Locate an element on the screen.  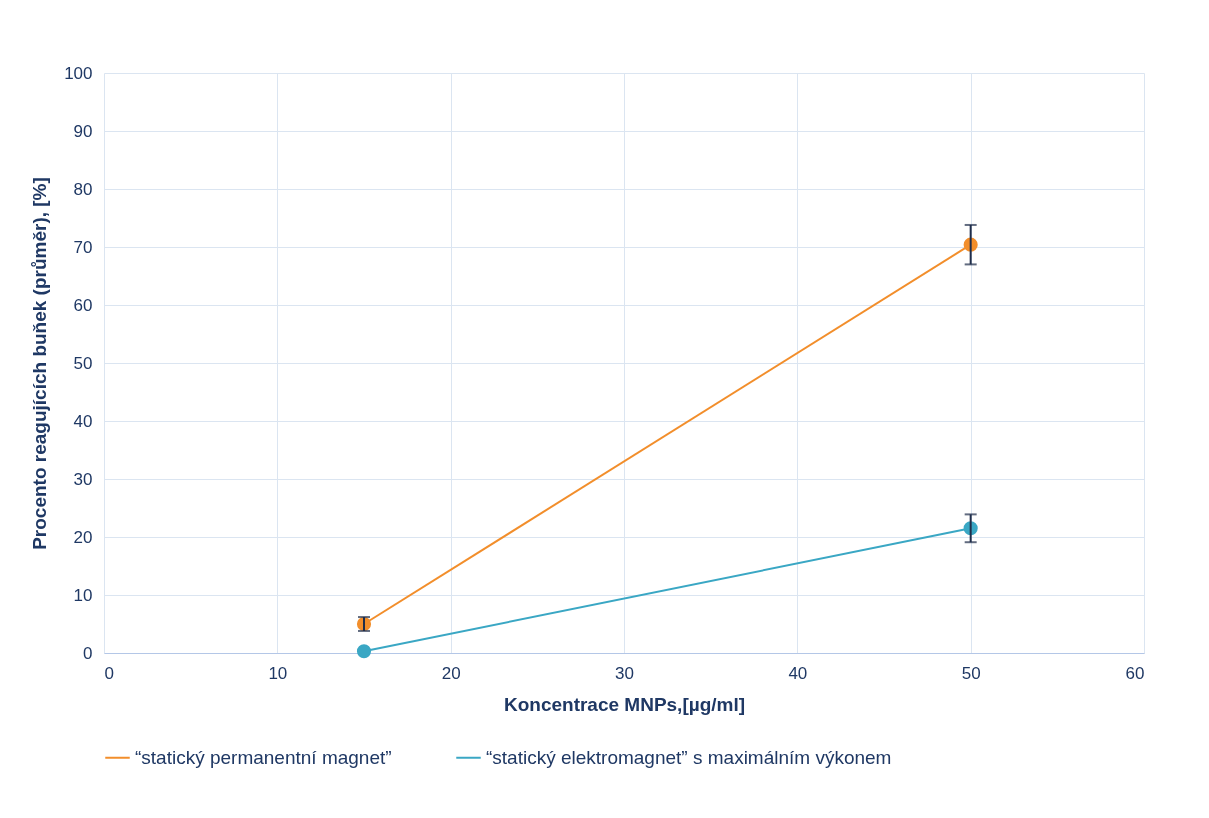
y-tick-label: 50 is located at coordinates (83, 363).